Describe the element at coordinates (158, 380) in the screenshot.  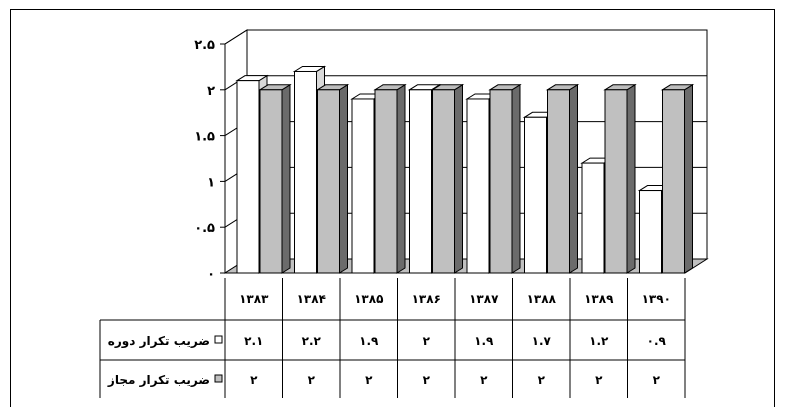
I see `legend-label: ضریب تکرار مجاز` at that location.